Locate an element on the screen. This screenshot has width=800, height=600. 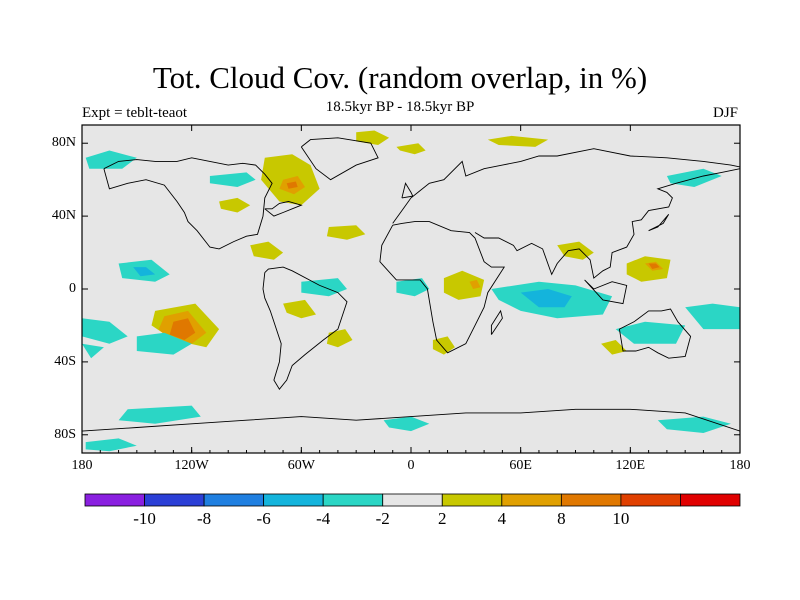
experiment-label: Expt = teblt-teaot is located at coordinates (135, 113).